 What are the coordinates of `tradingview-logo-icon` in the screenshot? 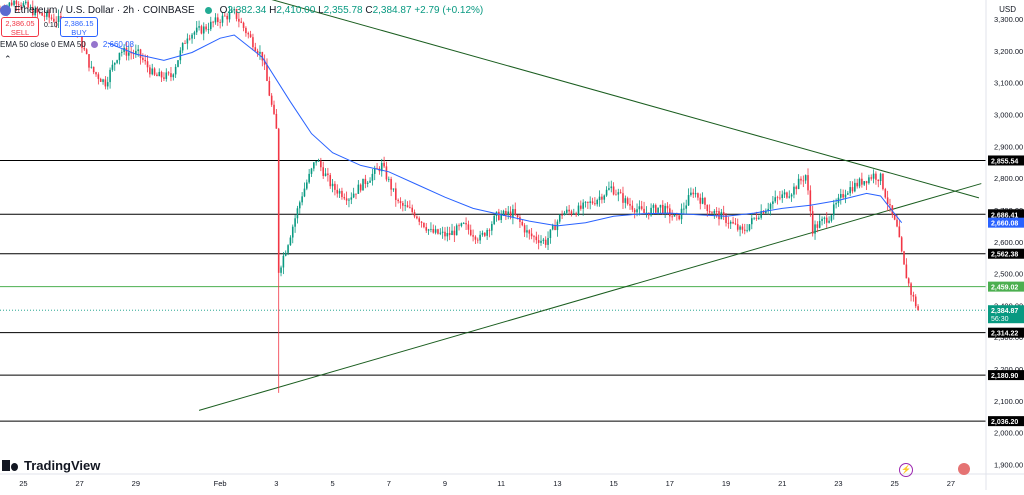 It's located at (11, 465).